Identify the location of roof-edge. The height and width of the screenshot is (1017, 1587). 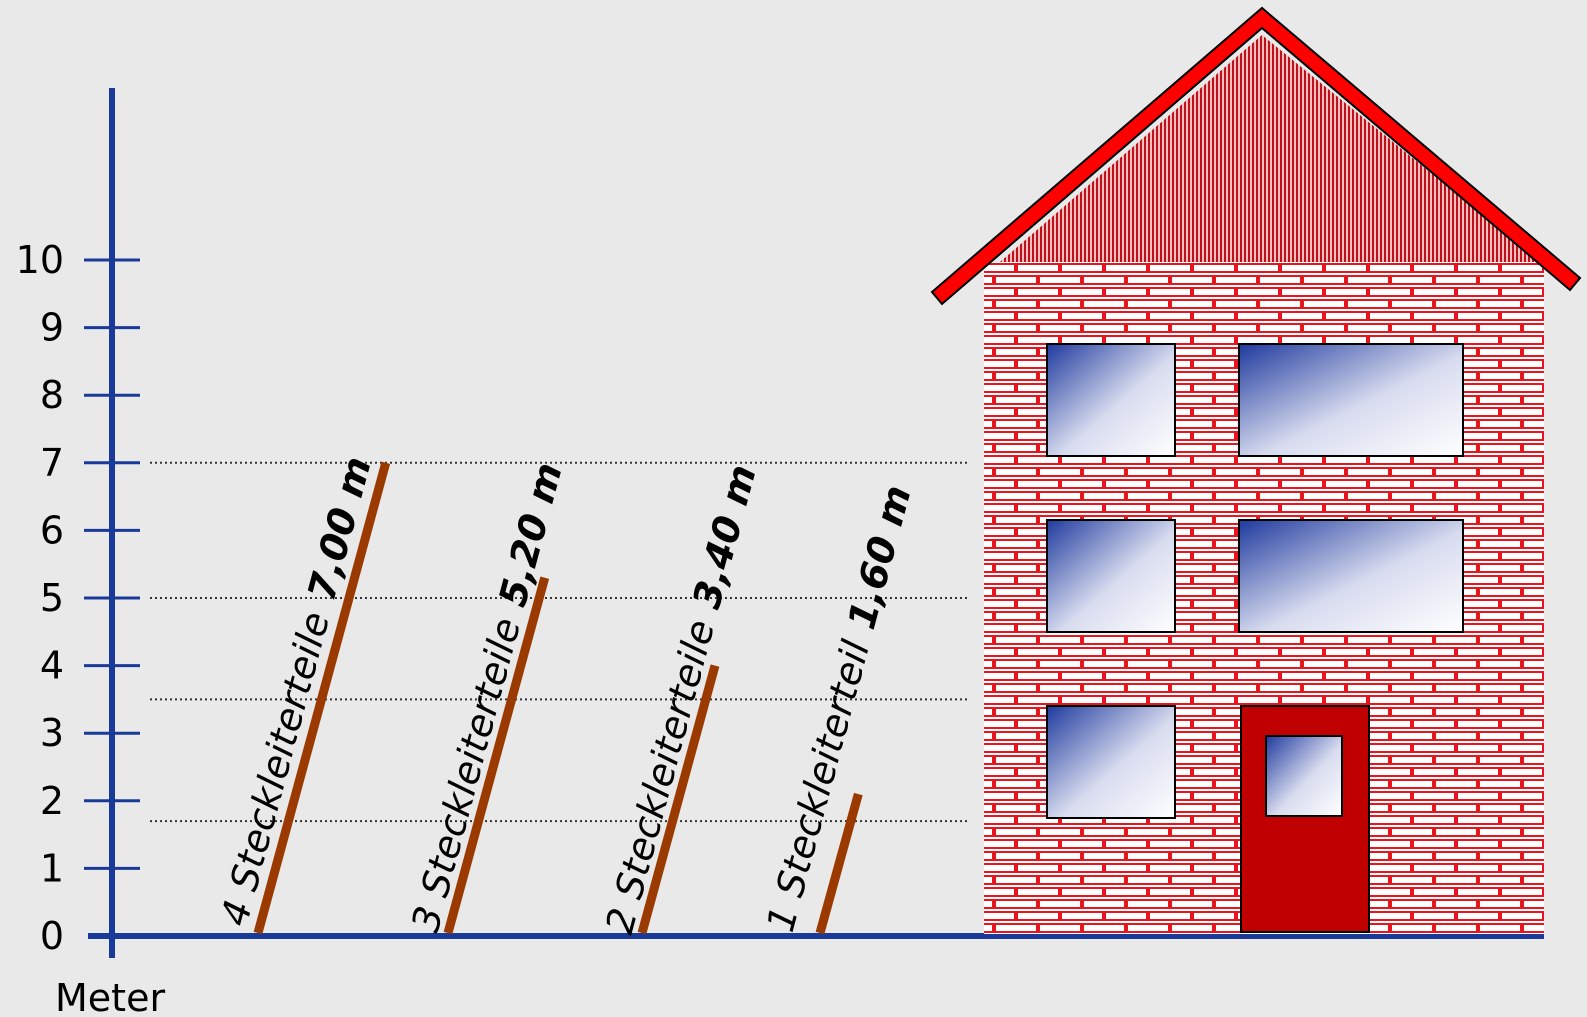
(1256, 156).